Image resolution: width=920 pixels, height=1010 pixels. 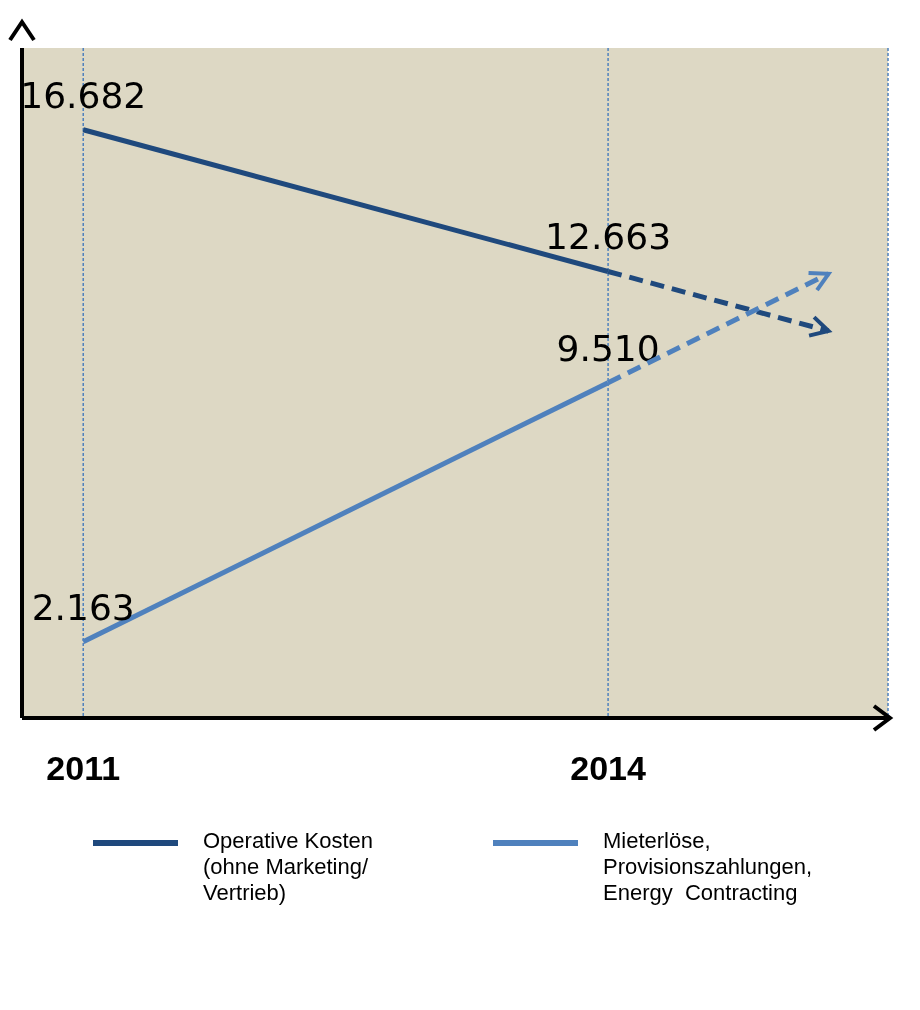 What do you see at coordinates (83, 768) in the screenshot?
I see `x-tick-label: 2011` at bounding box center [83, 768].